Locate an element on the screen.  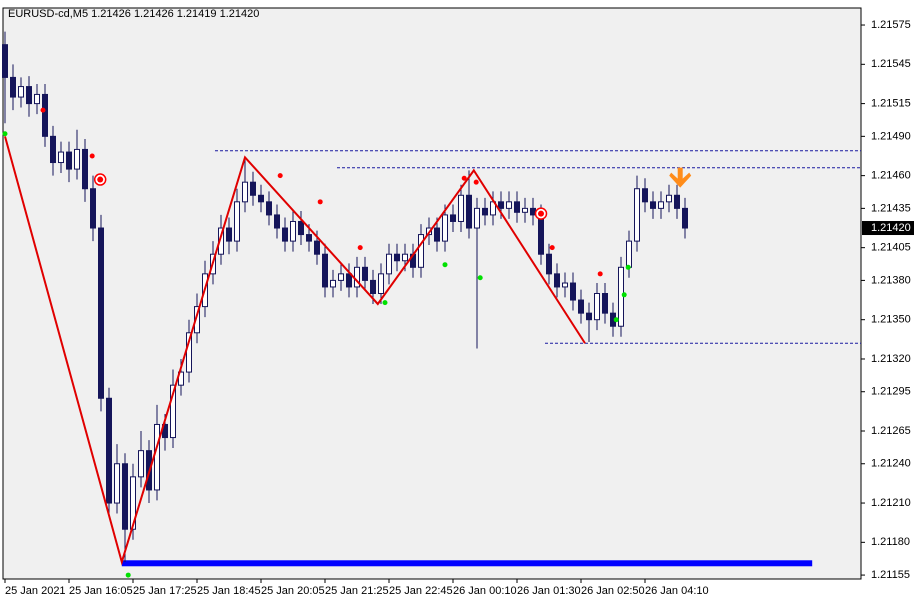
y-tick-label: 1.21265 is located at coordinates (891, 431).